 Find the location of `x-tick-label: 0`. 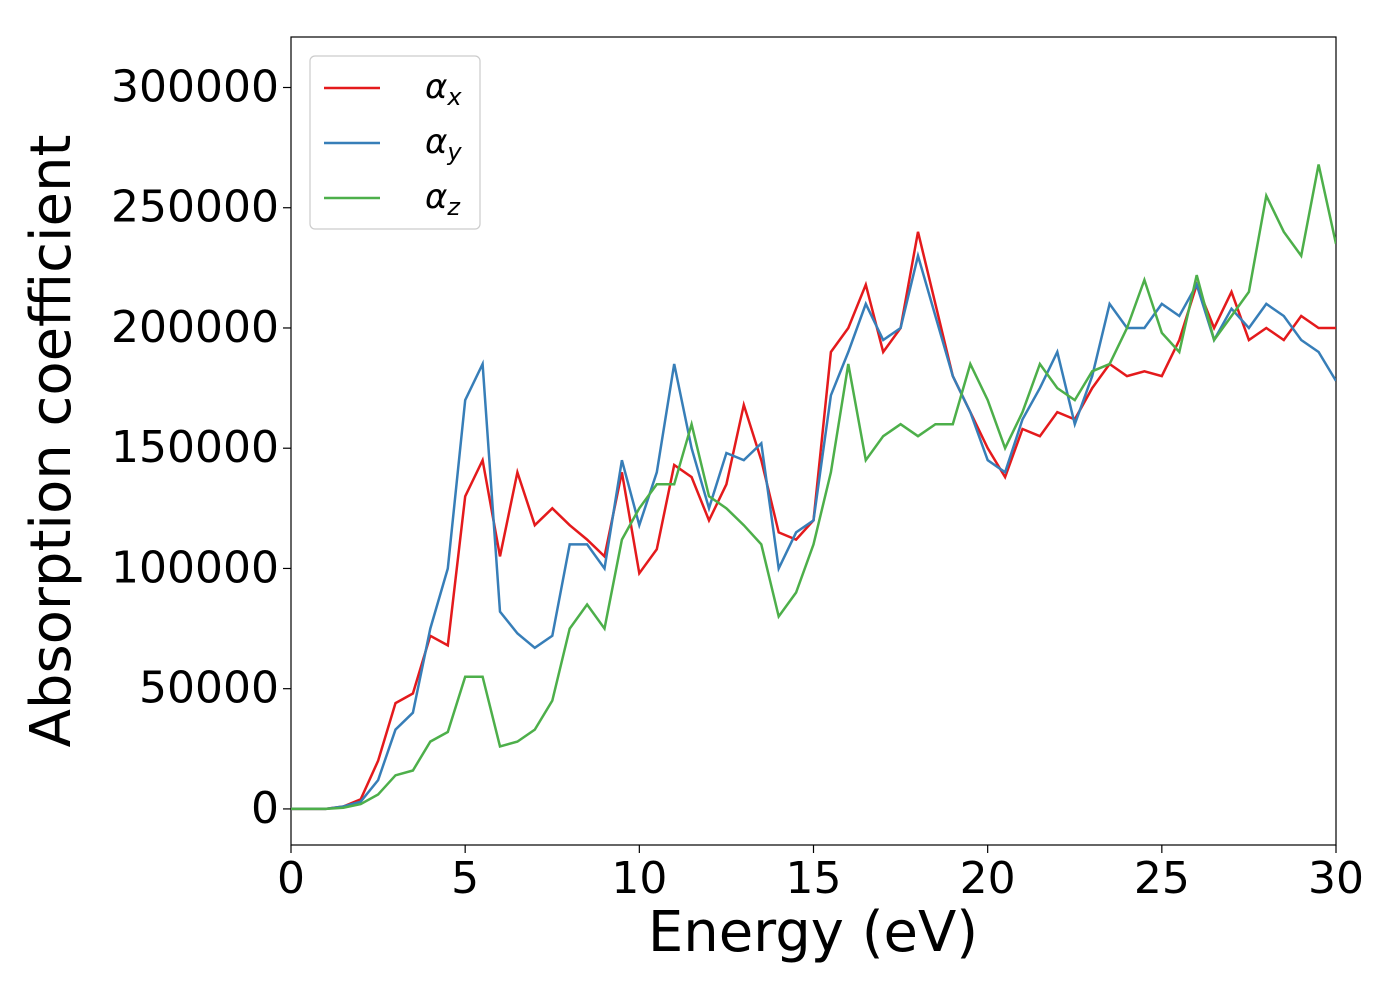

x-tick-label: 0 is located at coordinates (291, 878).